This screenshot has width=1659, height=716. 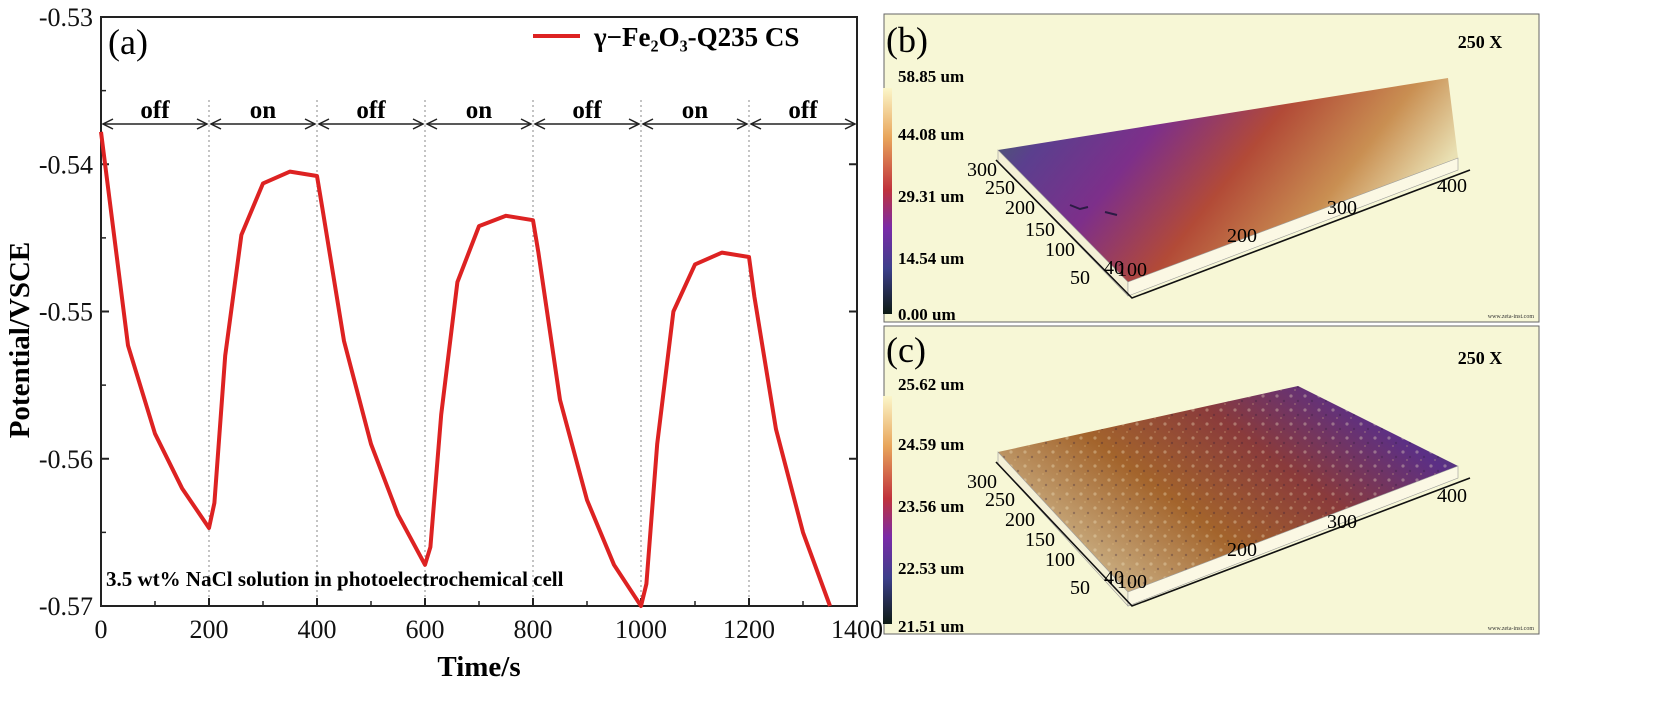 What do you see at coordinates (931, 258) in the screenshot?
I see `panel-b-cbar-tick: 14.54 um` at bounding box center [931, 258].